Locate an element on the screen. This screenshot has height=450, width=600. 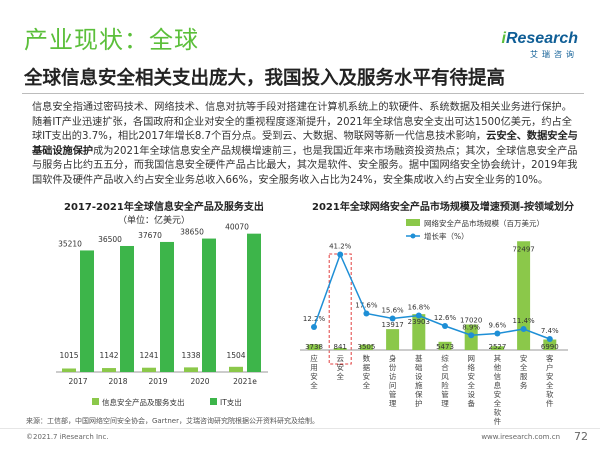
legend-label-it: IT支出 is located at coordinates (231, 402).